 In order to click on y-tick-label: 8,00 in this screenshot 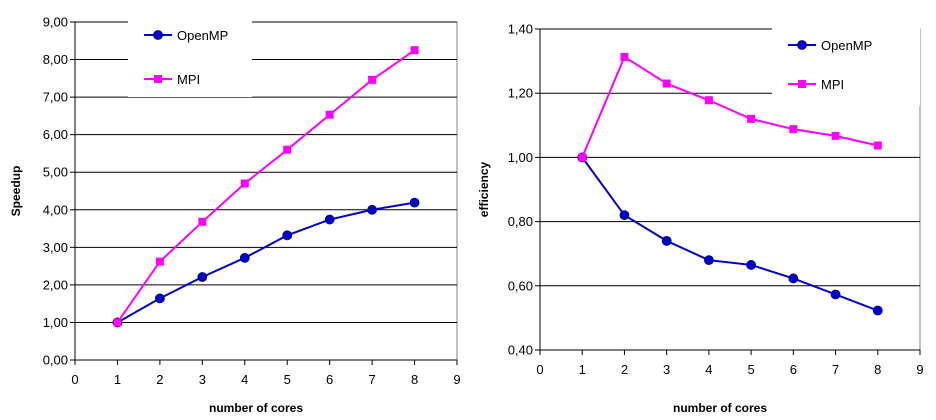, I will do `click(55, 59)`.